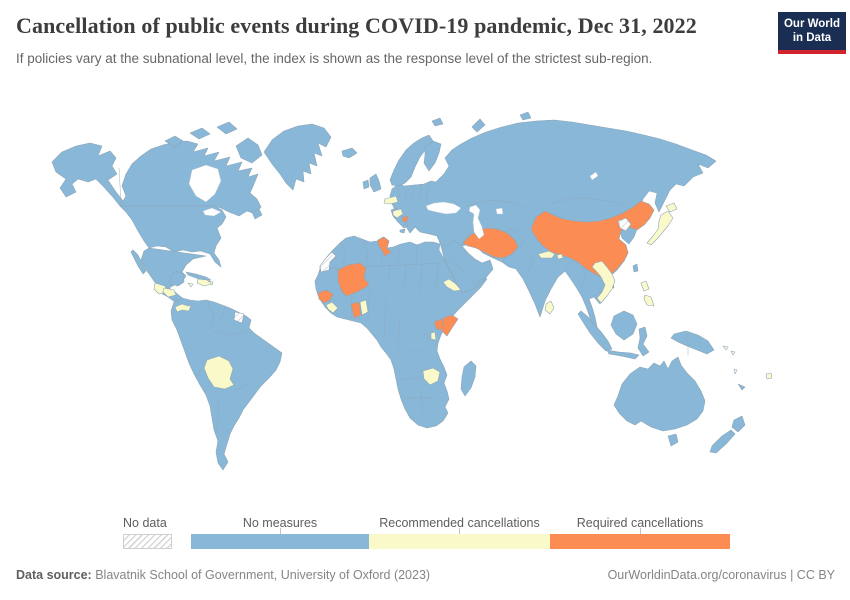 The image size is (850, 600). Describe the element at coordinates (499, 211) in the screenshot. I see `aral-sea` at that location.